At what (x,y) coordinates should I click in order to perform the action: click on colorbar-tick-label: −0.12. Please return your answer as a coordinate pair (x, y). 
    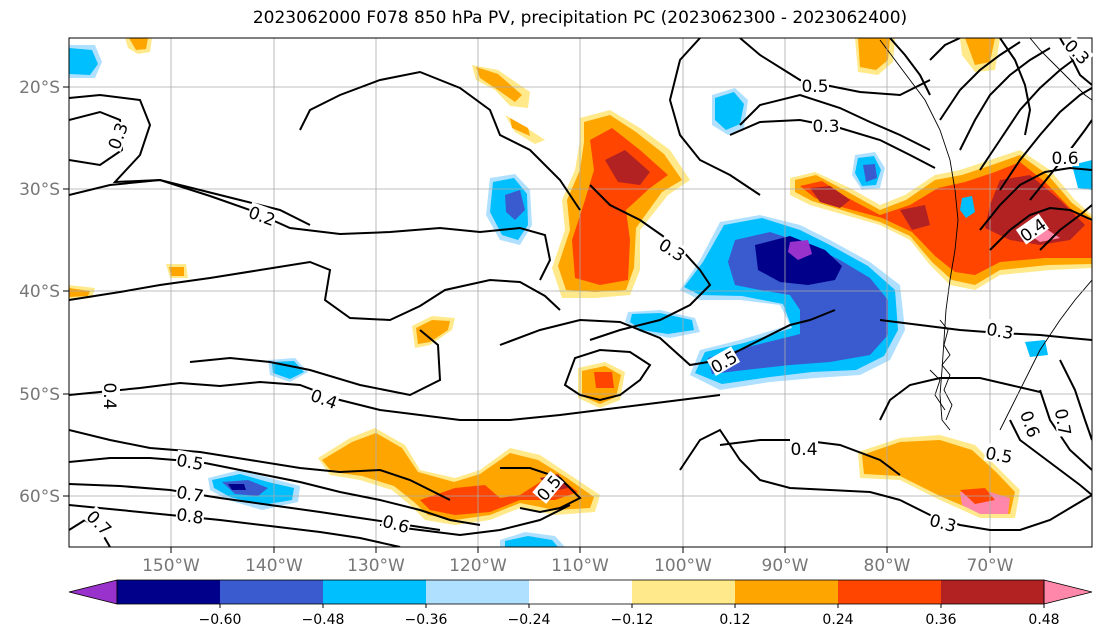
    Looking at the image, I should click on (632, 620).